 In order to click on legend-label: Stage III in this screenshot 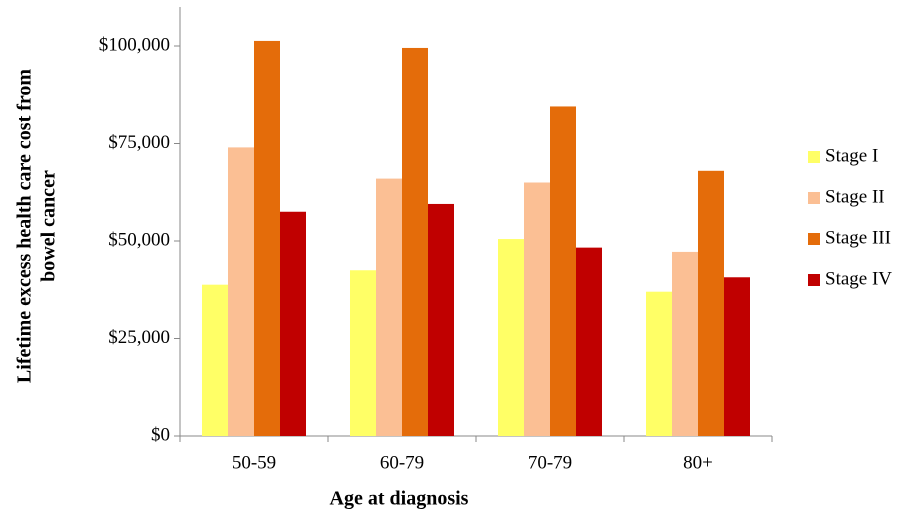, I will do `click(858, 237)`.